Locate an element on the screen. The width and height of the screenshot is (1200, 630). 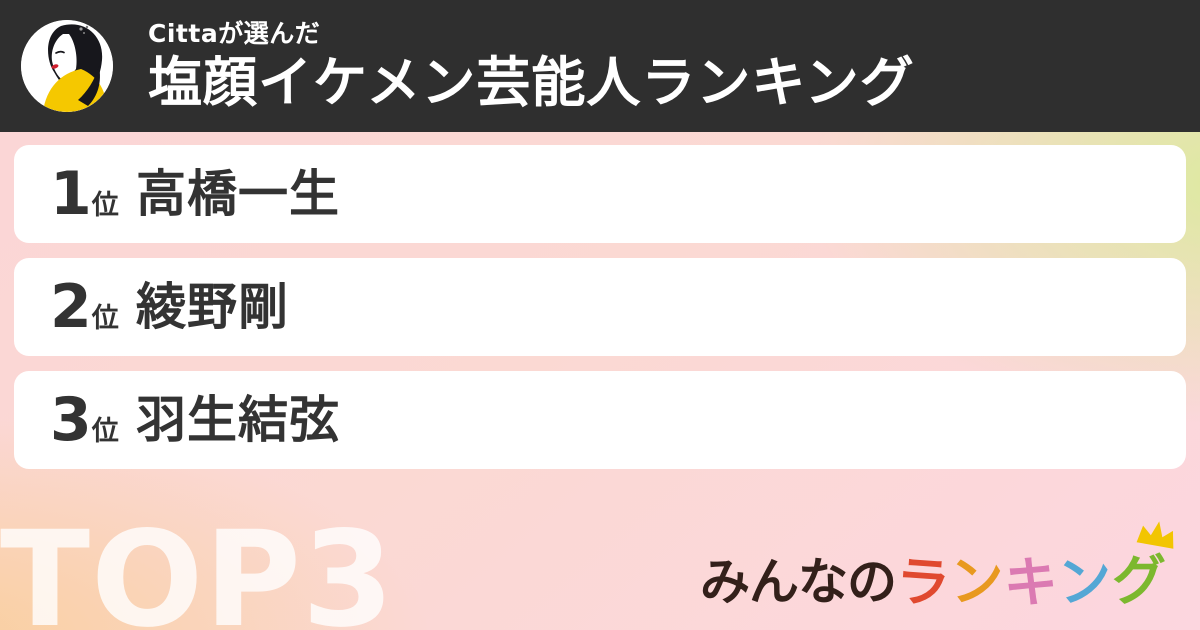
avatar is located at coordinates (67, 66).